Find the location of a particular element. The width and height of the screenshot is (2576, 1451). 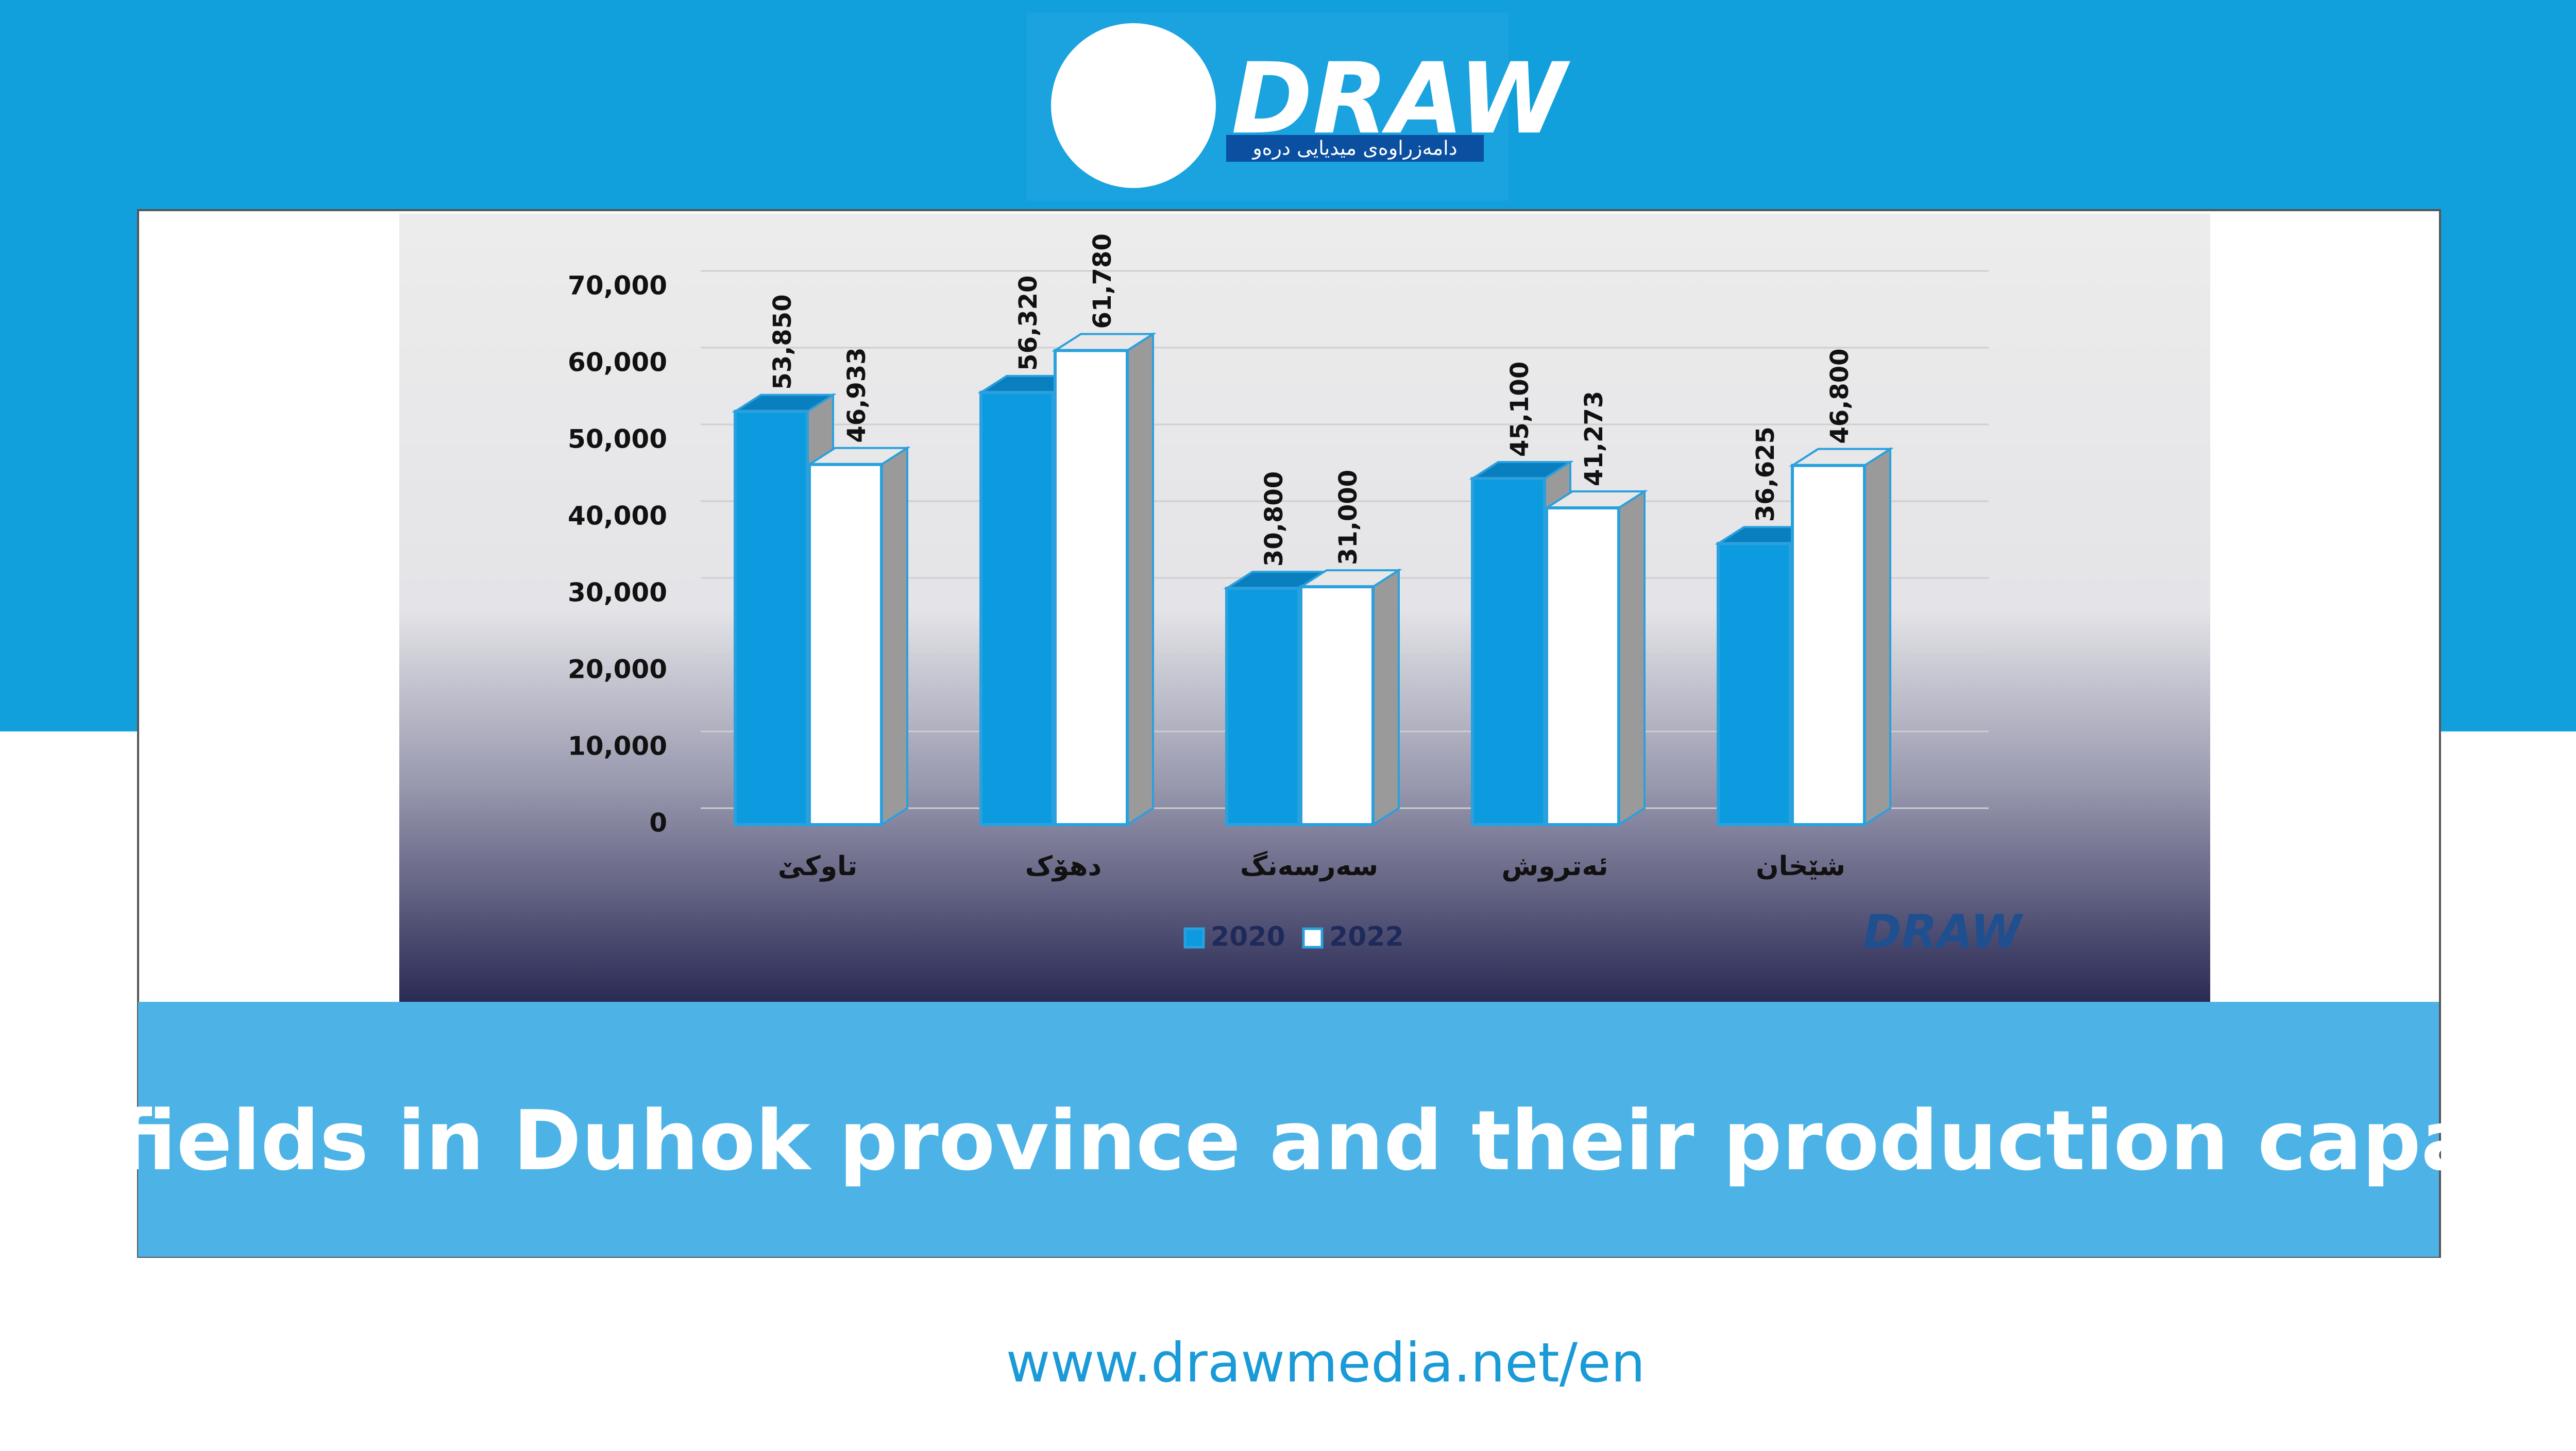

url: www.drawmedia.net/en is located at coordinates (1326, 1362).